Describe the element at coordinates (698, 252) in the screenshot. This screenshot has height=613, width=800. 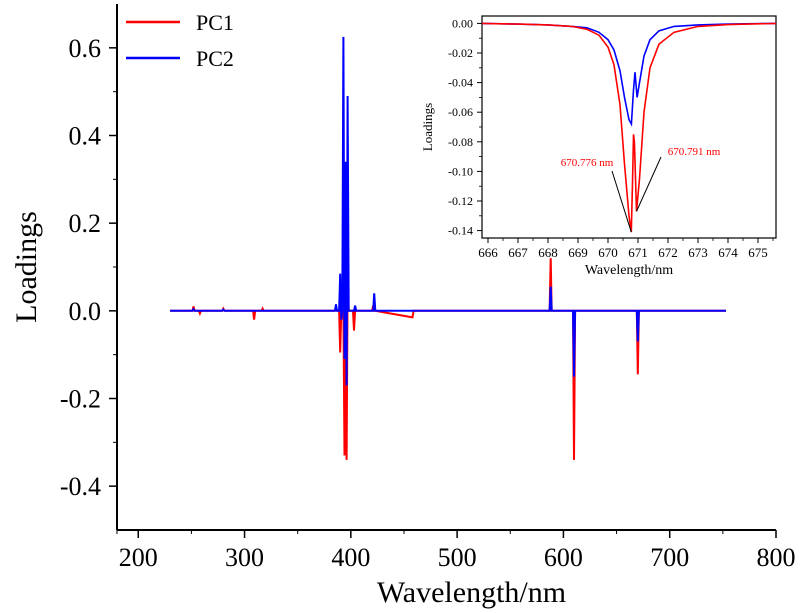
I see `inset-x-tick-label: 673` at that location.